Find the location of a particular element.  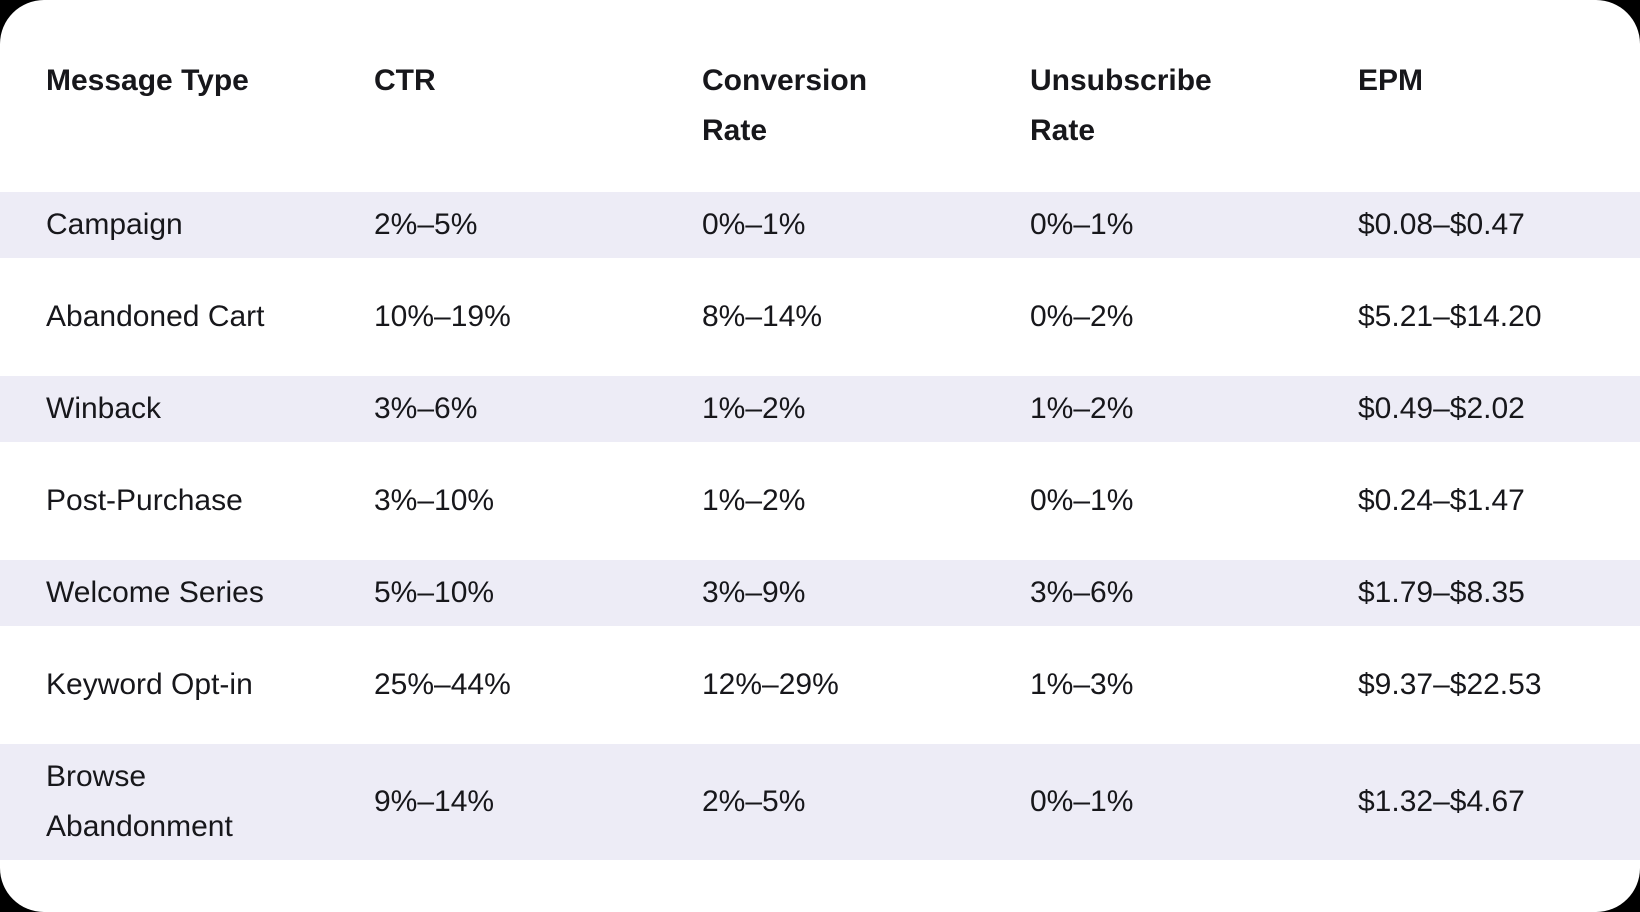

column-header-unsubscribe-rate: Unsubscribe Rate is located at coordinates (1148, 106).